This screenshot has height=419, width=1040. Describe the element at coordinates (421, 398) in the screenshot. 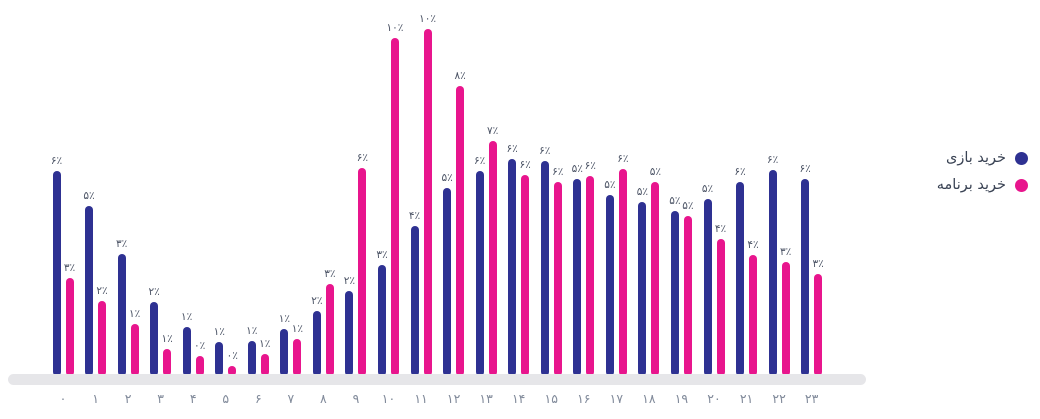

I see `x-axis-label-hour-11: ۱۱` at that location.